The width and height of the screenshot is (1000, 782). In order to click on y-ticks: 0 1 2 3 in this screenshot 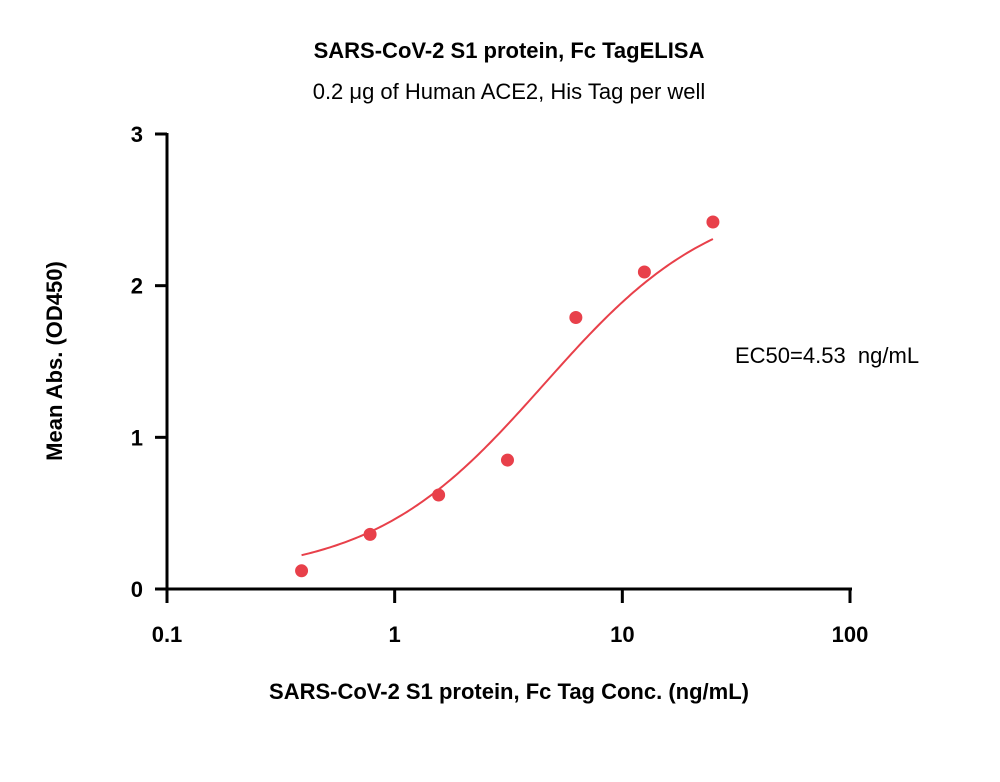, I will do `click(149, 362)`.